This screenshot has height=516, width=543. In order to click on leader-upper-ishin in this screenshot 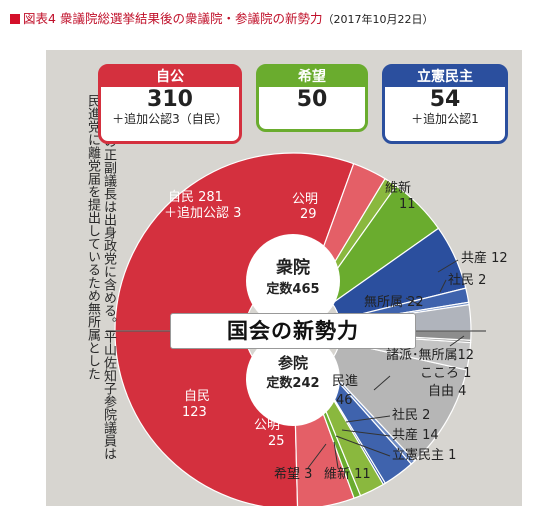, I will do `click(336, 455)`.